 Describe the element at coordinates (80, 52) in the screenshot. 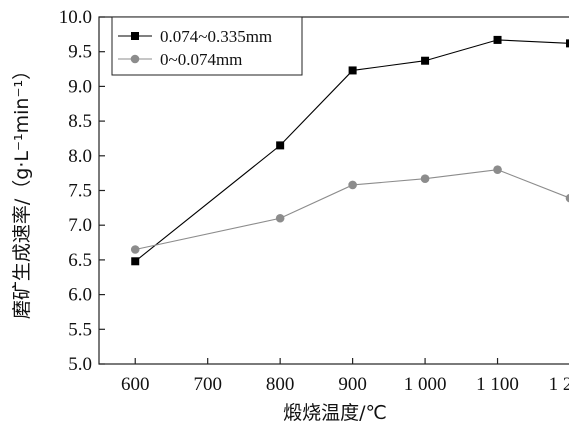

I see `y-tick-label: 9.5` at that location.